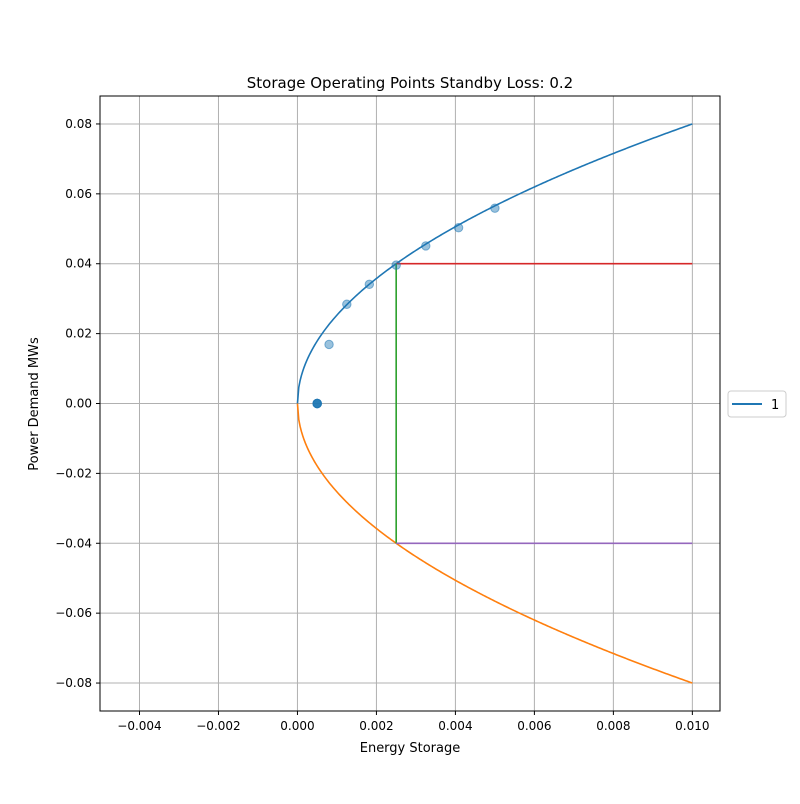 The width and height of the screenshot is (800, 804). What do you see at coordinates (78, 264) in the screenshot?
I see `y-tick-label: 0.04` at bounding box center [78, 264].